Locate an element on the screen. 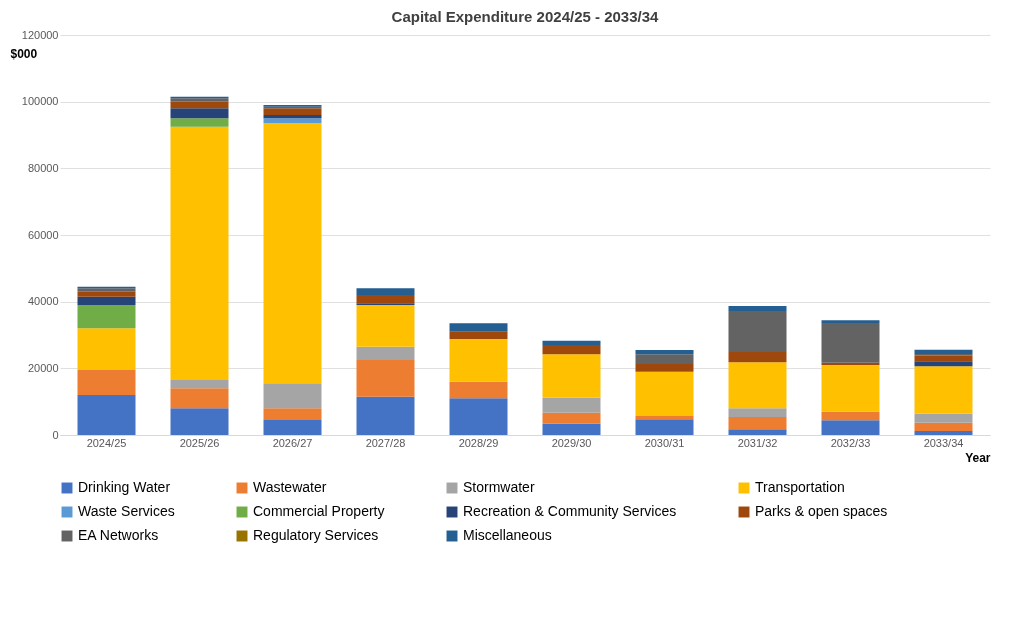  y-tick-label: 20000 is located at coordinates (43, 367).